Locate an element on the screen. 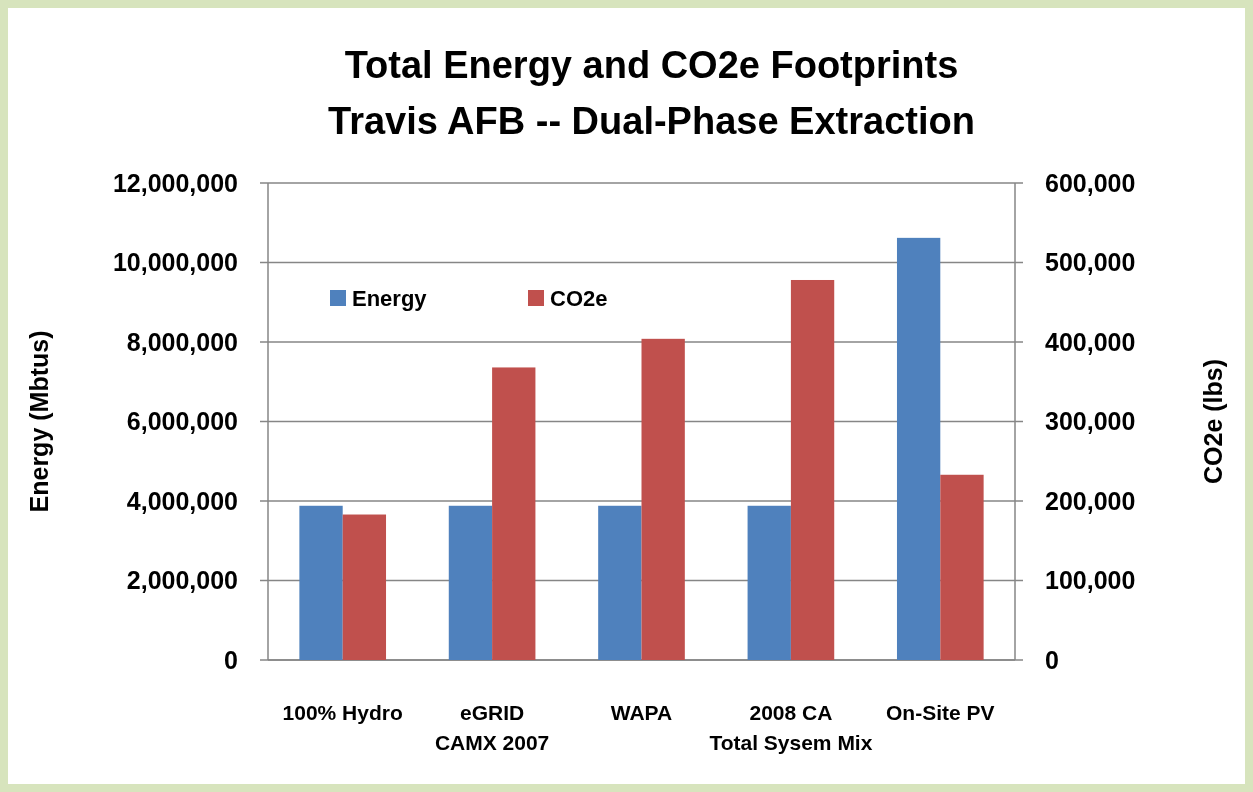  x-tick-label: WAPA is located at coordinates (641, 712).